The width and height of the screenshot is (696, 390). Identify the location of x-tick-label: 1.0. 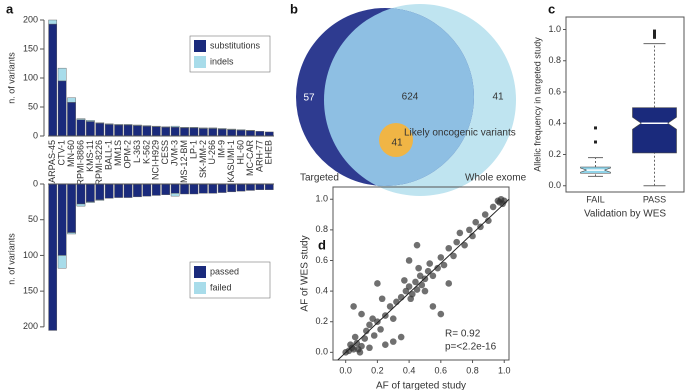
(504, 370).